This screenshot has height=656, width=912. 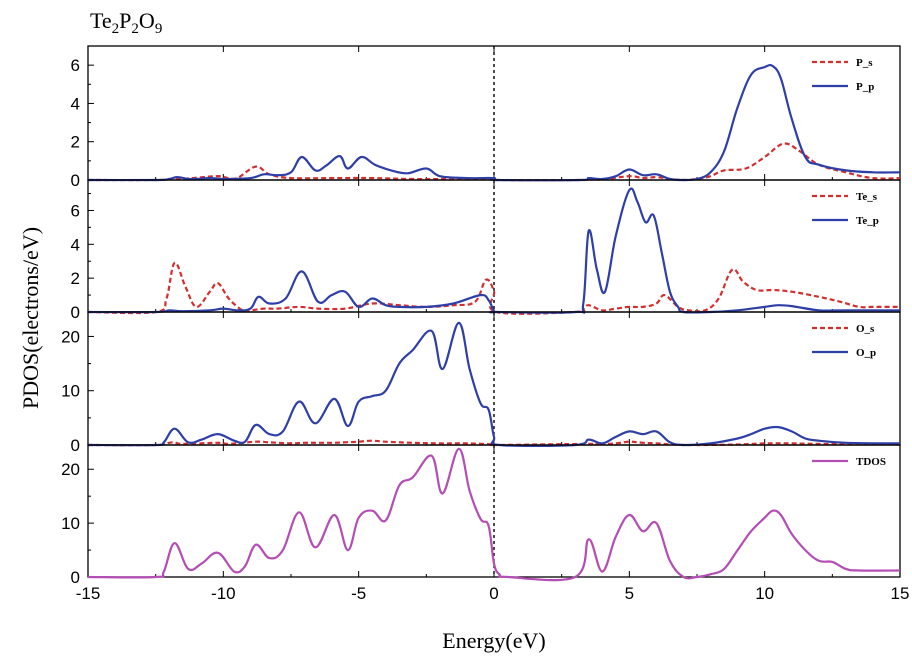 What do you see at coordinates (88, 593) in the screenshot?
I see `x-tick-label: -15` at bounding box center [88, 593].